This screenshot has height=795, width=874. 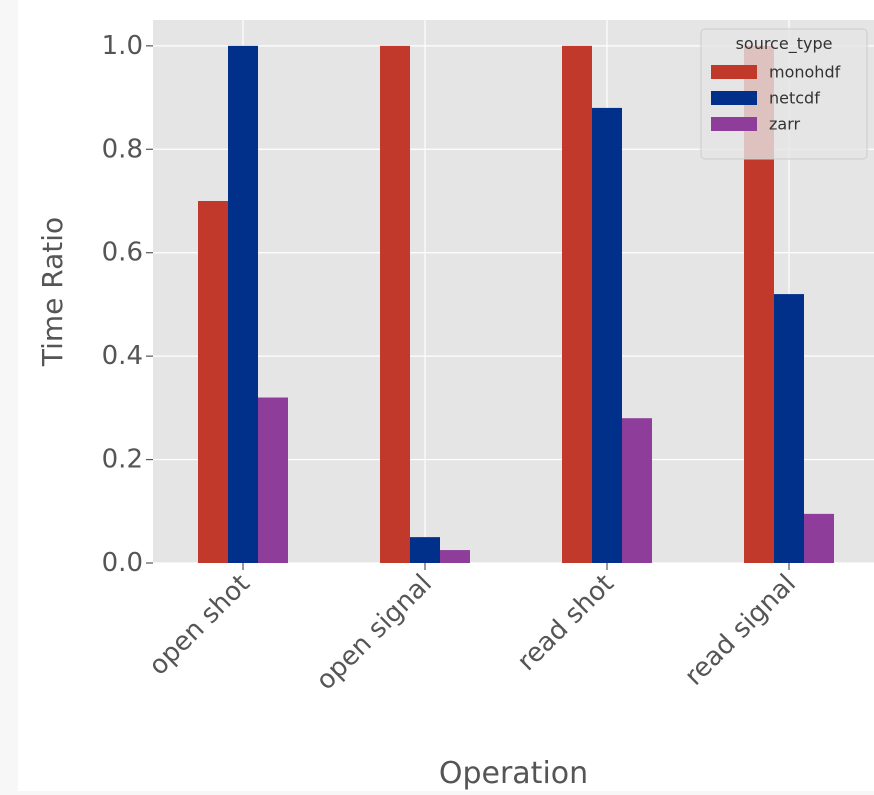 What do you see at coordinates (122, 356) in the screenshot?
I see `y-tick-label: 0.4` at bounding box center [122, 356].